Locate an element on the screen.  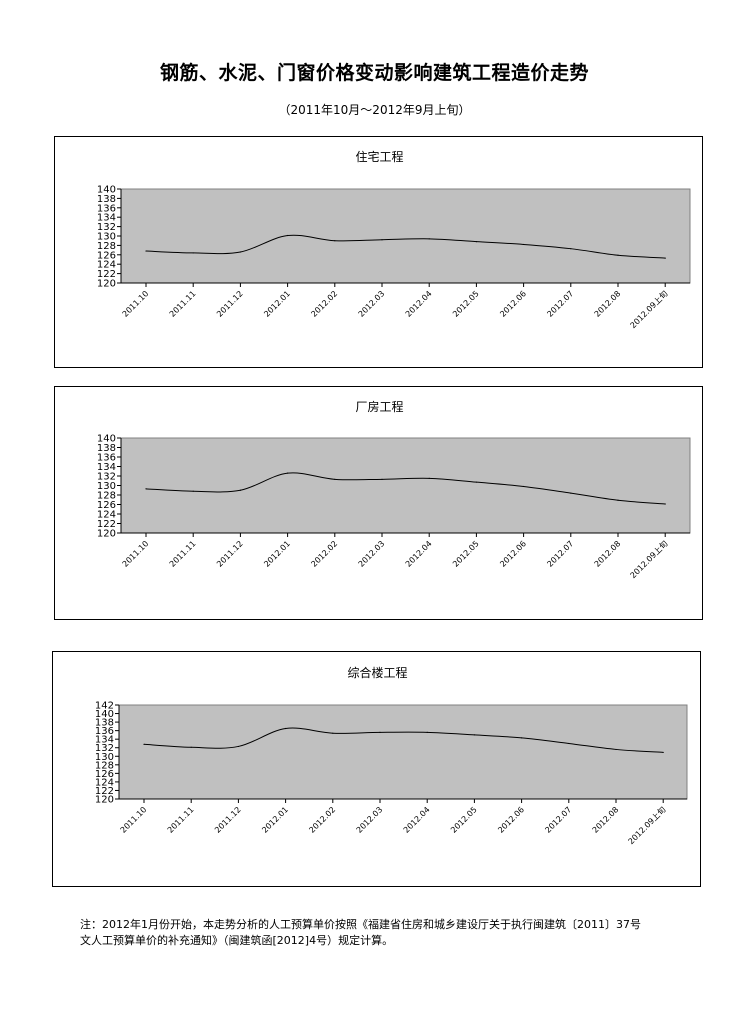
chart-title: 住宅工程 is located at coordinates (379, 156).